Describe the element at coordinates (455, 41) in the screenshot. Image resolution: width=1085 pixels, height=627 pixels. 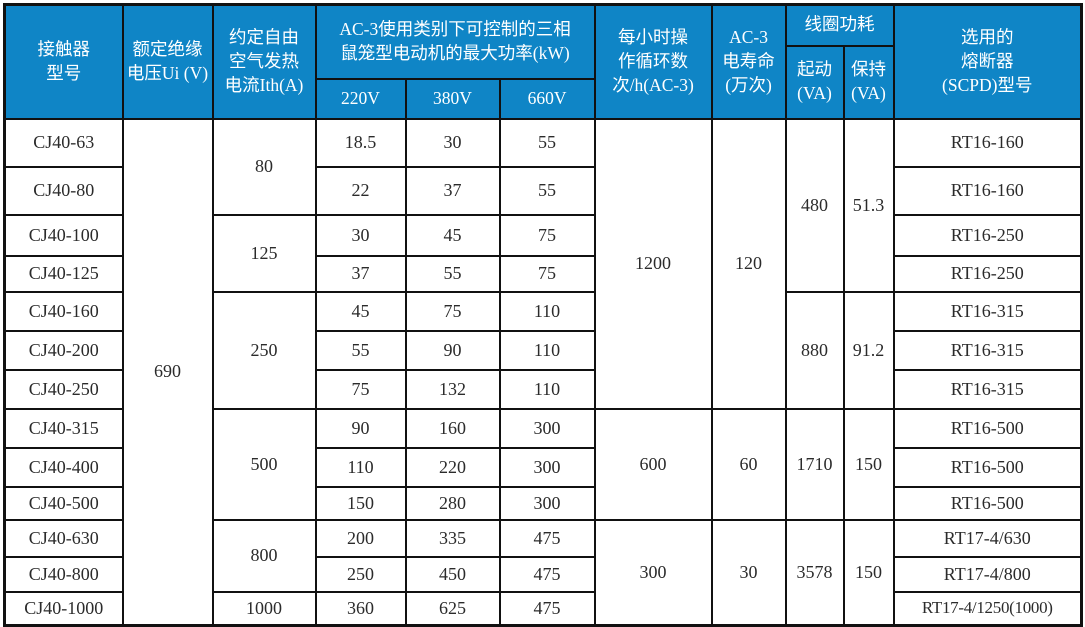
I see `header-max-power-group: AC-3使用类别下可控制的三相 鼠笼型电动机的最大功率(kW)` at that location.